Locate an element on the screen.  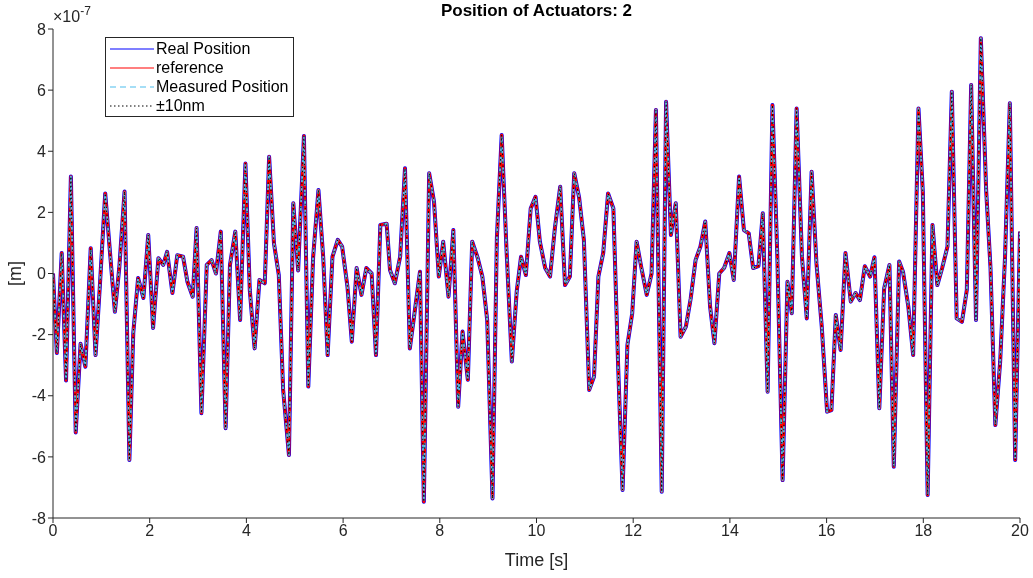
x-tick-label: 10 is located at coordinates (536, 531).